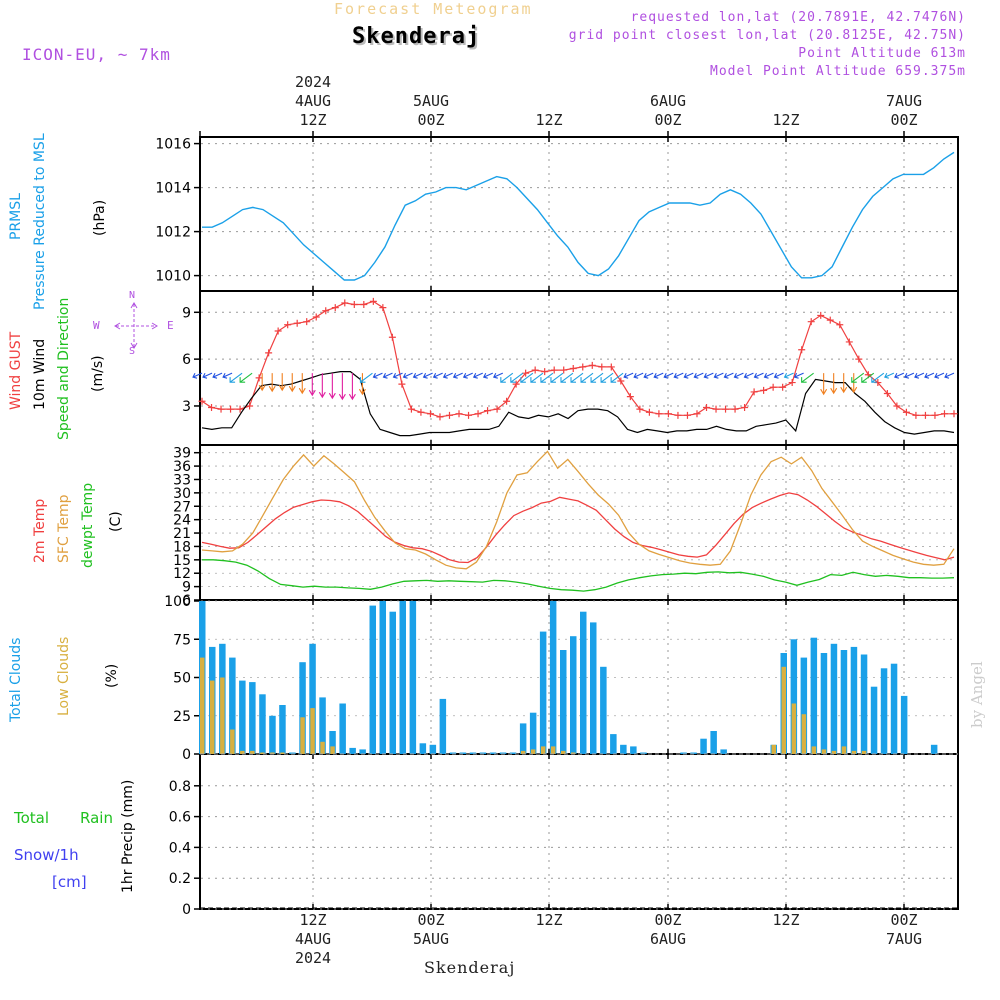  I want to click on compass-e: E, so click(170, 325).